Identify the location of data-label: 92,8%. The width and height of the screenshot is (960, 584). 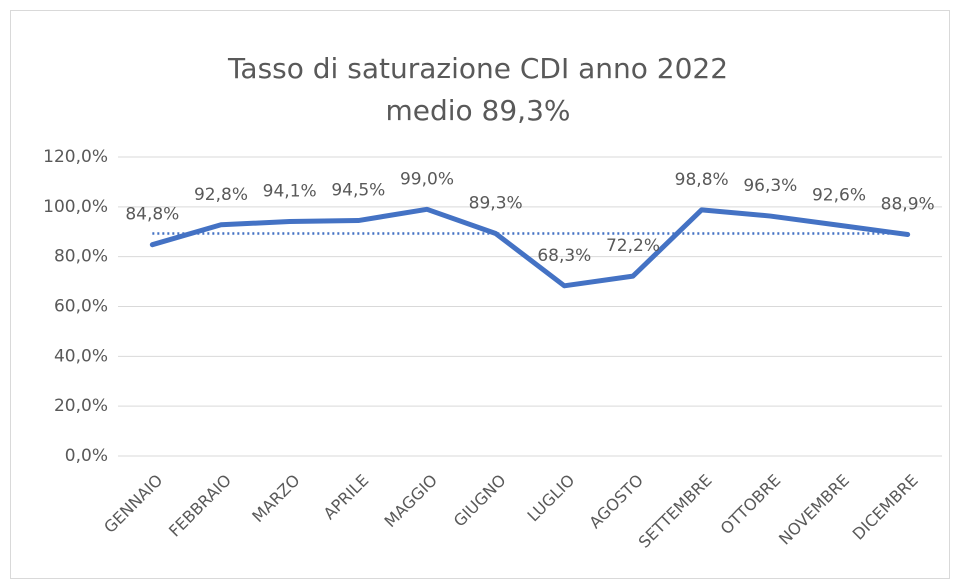
(221, 195).